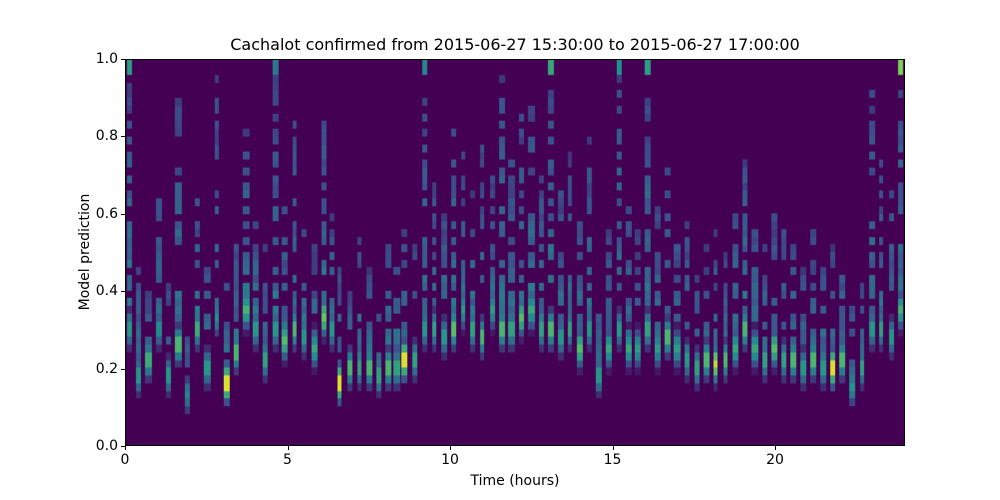  Describe the element at coordinates (450, 460) in the screenshot. I see `x-tick-label: 10` at that location.